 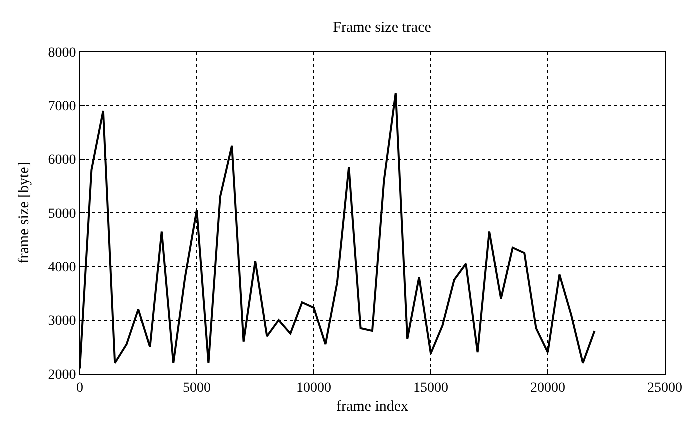 What do you see at coordinates (431, 388) in the screenshot?
I see `x-tick-label: 15000` at bounding box center [431, 388].